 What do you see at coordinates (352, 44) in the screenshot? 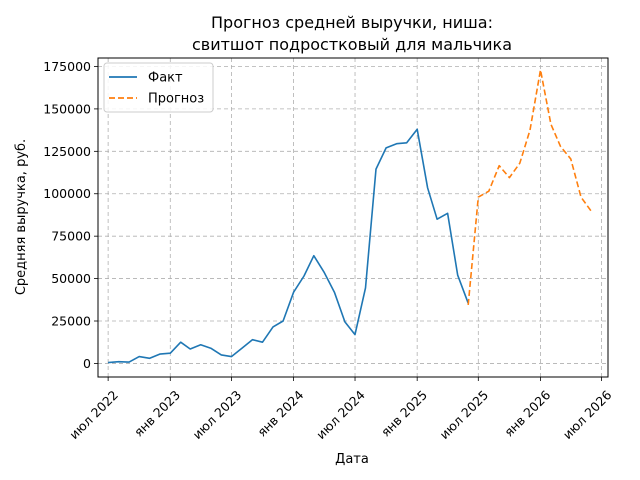
I see `chart-title-line-2: свитшот подростковый для мальчика` at bounding box center [352, 44].